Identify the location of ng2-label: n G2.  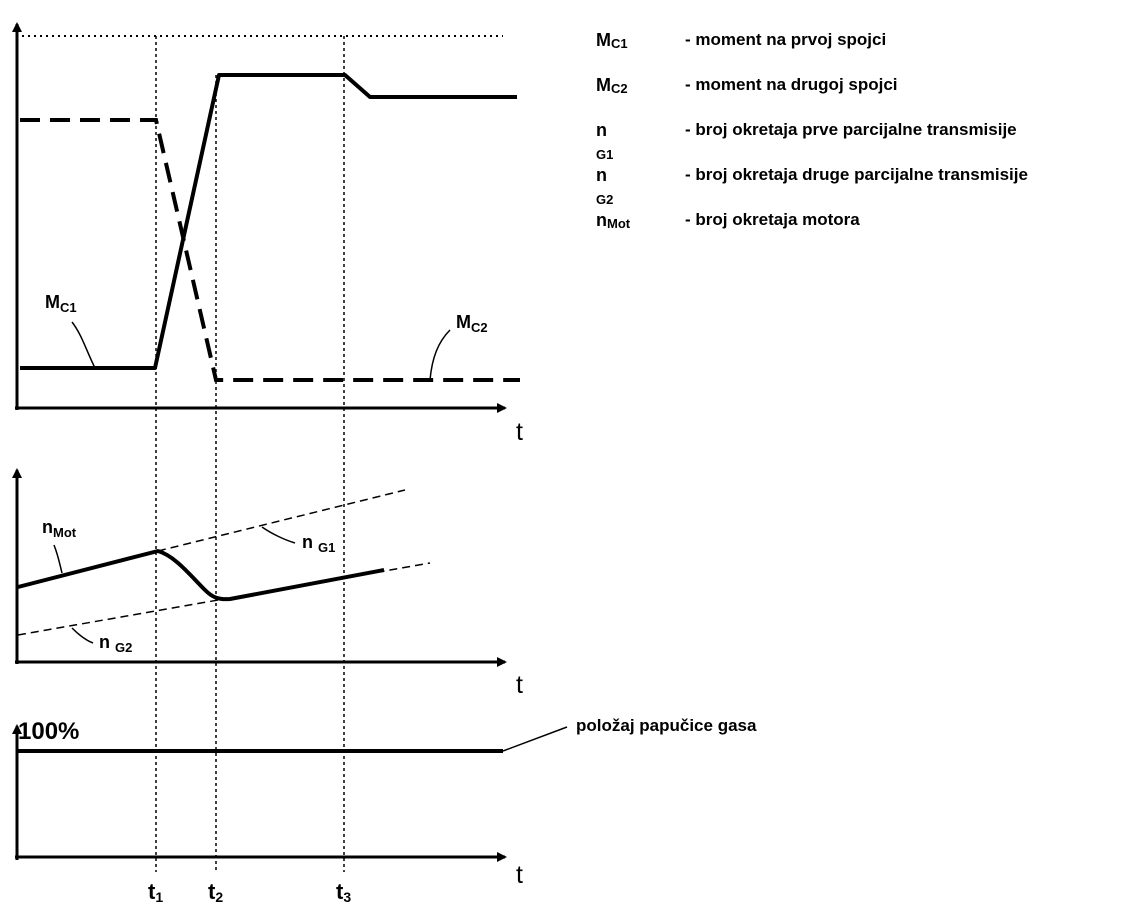
(115, 643).